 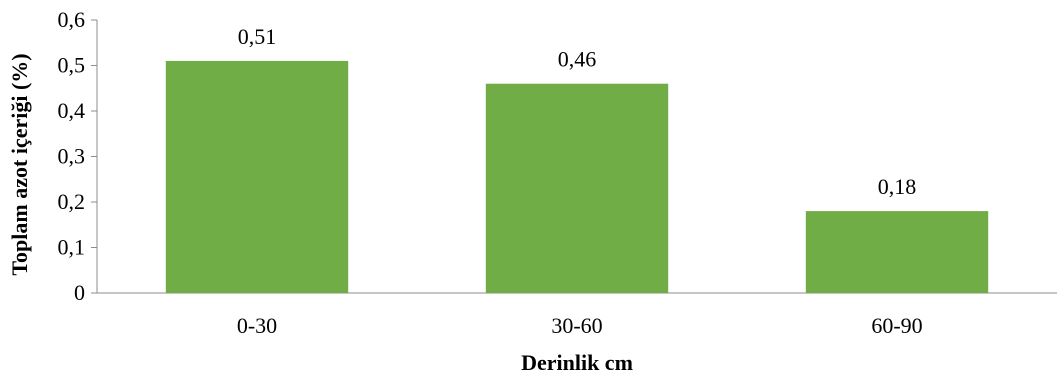 I want to click on data-label: 0,46, so click(x=577, y=59).